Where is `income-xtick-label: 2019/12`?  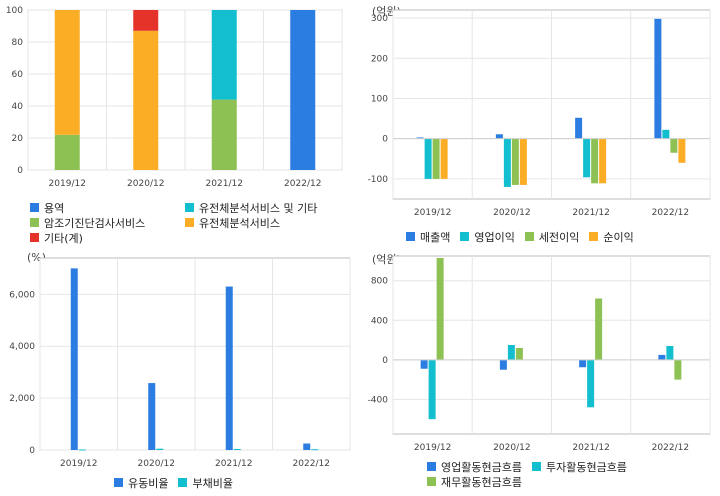
income-xtick-label: 2019/12 is located at coordinates (432, 213).